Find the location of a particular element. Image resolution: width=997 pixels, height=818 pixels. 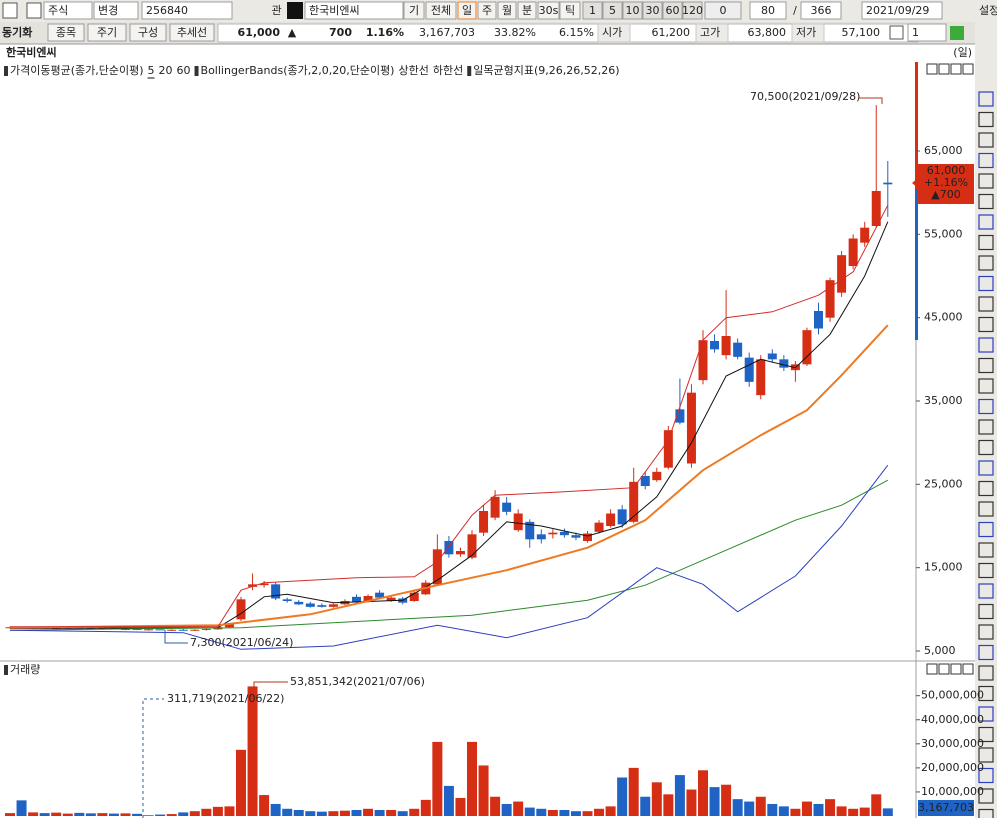

checkbox is located at coordinates (896, 32).